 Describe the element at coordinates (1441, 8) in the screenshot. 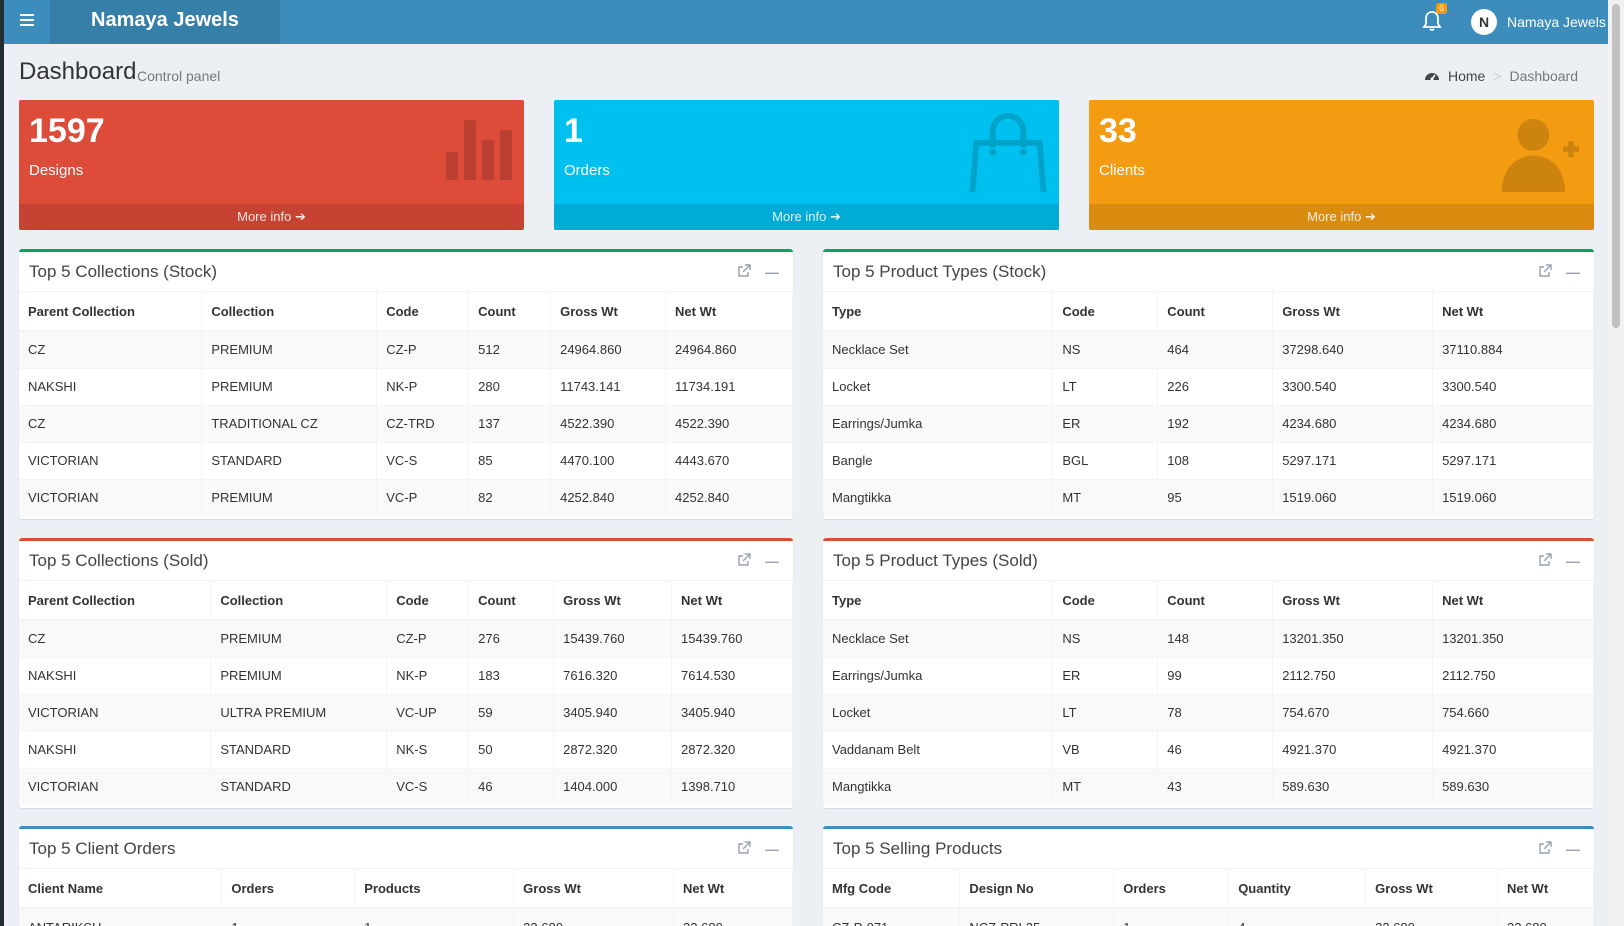

I see `notification-badge: 0` at that location.